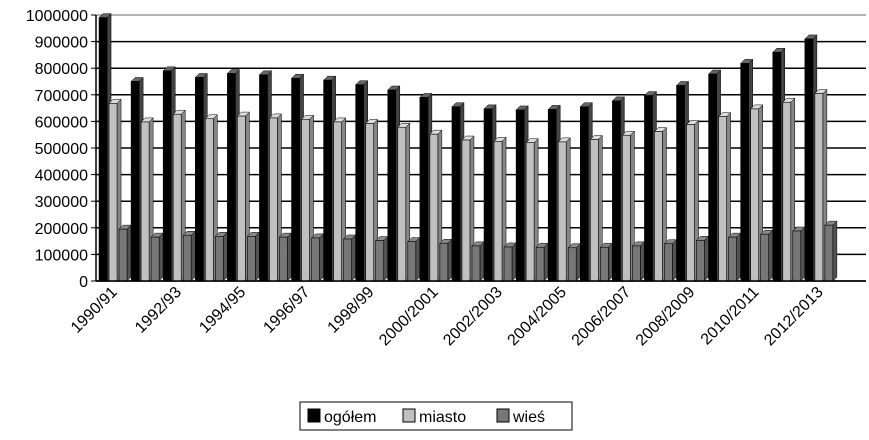  I want to click on bar-wieś-2009/2010, so click(735, 257).